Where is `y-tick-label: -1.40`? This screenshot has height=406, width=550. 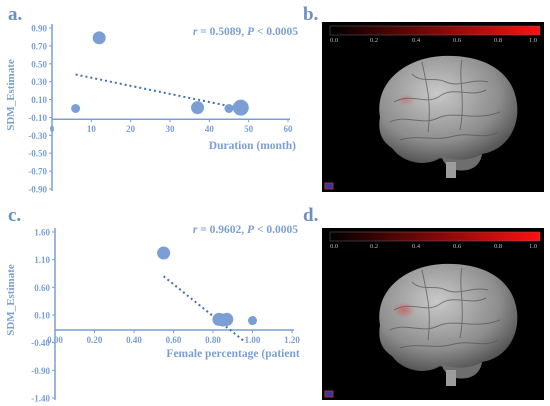 y-tick-label: -1.40 is located at coordinates (40, 399).